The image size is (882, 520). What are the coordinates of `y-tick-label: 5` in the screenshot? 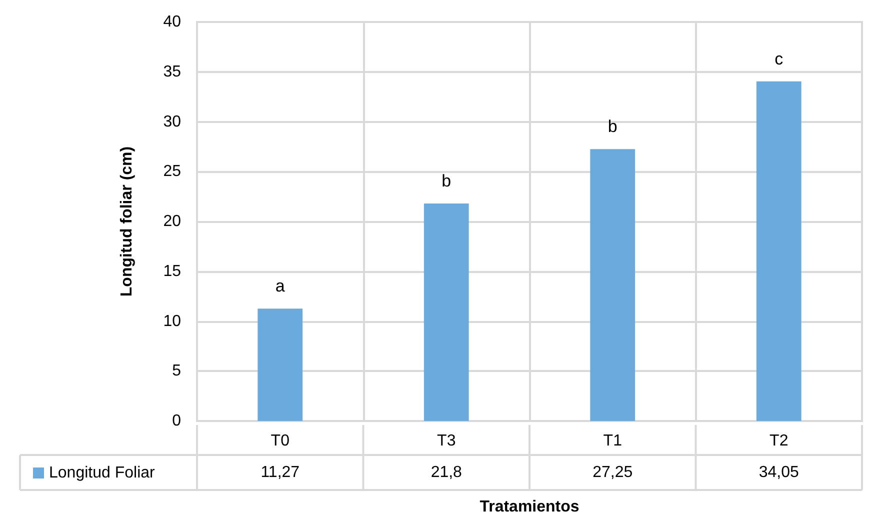 It's located at (177, 371).